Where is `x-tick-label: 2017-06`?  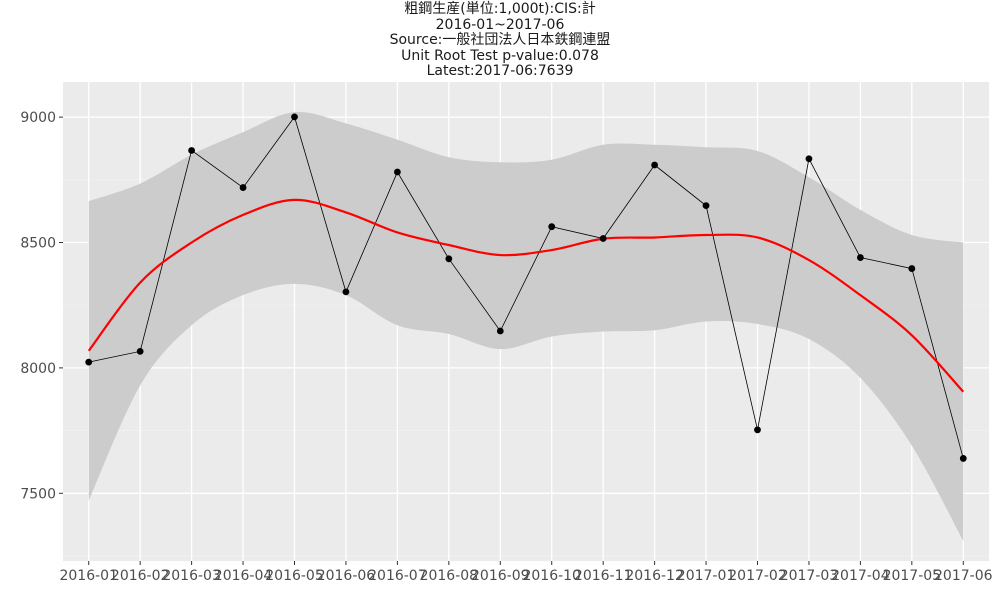 x-tick-label: 2017-06 is located at coordinates (963, 576).